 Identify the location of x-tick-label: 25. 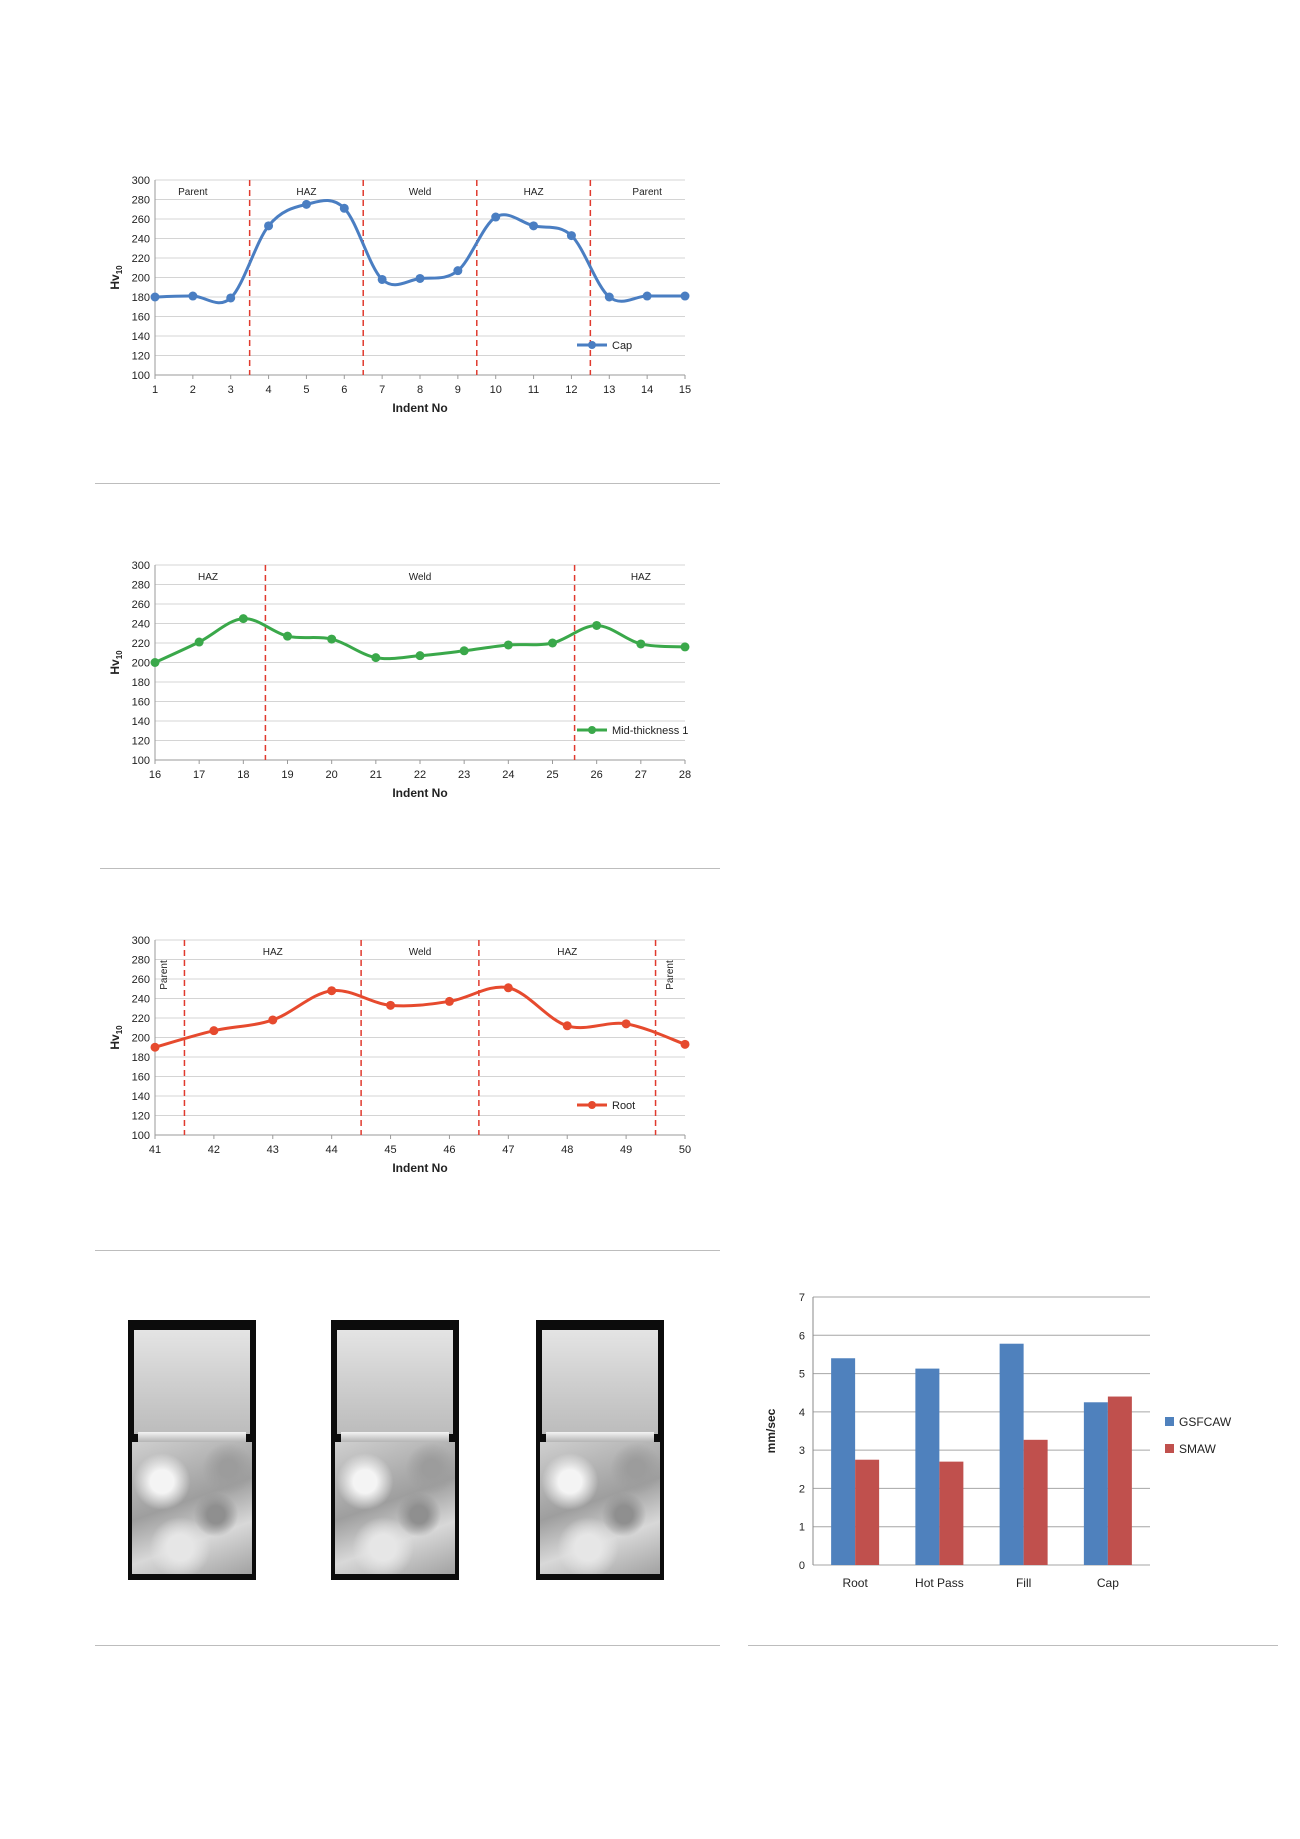
(552, 775).